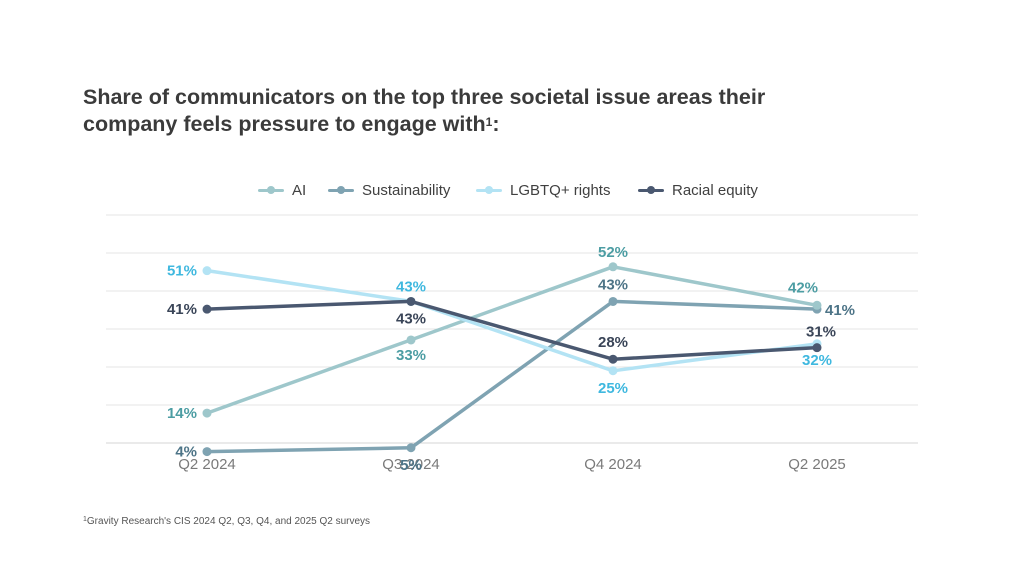 This screenshot has width=1024, height=573. What do you see at coordinates (299, 190) in the screenshot?
I see `legend-label-ai: AI` at bounding box center [299, 190].